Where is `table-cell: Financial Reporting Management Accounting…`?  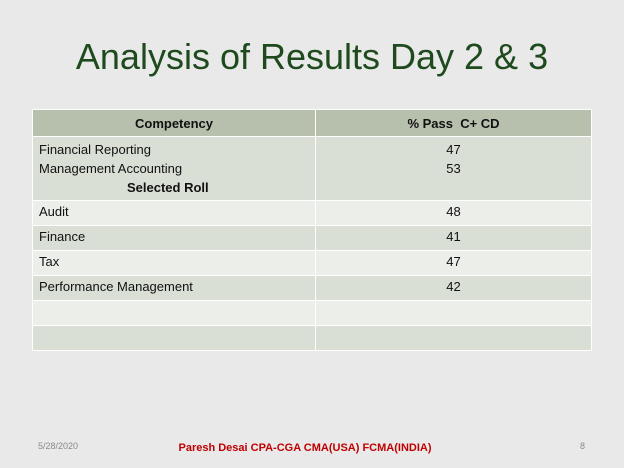
table-cell: Financial Reporting Management Accounting… is located at coordinates (174, 168).